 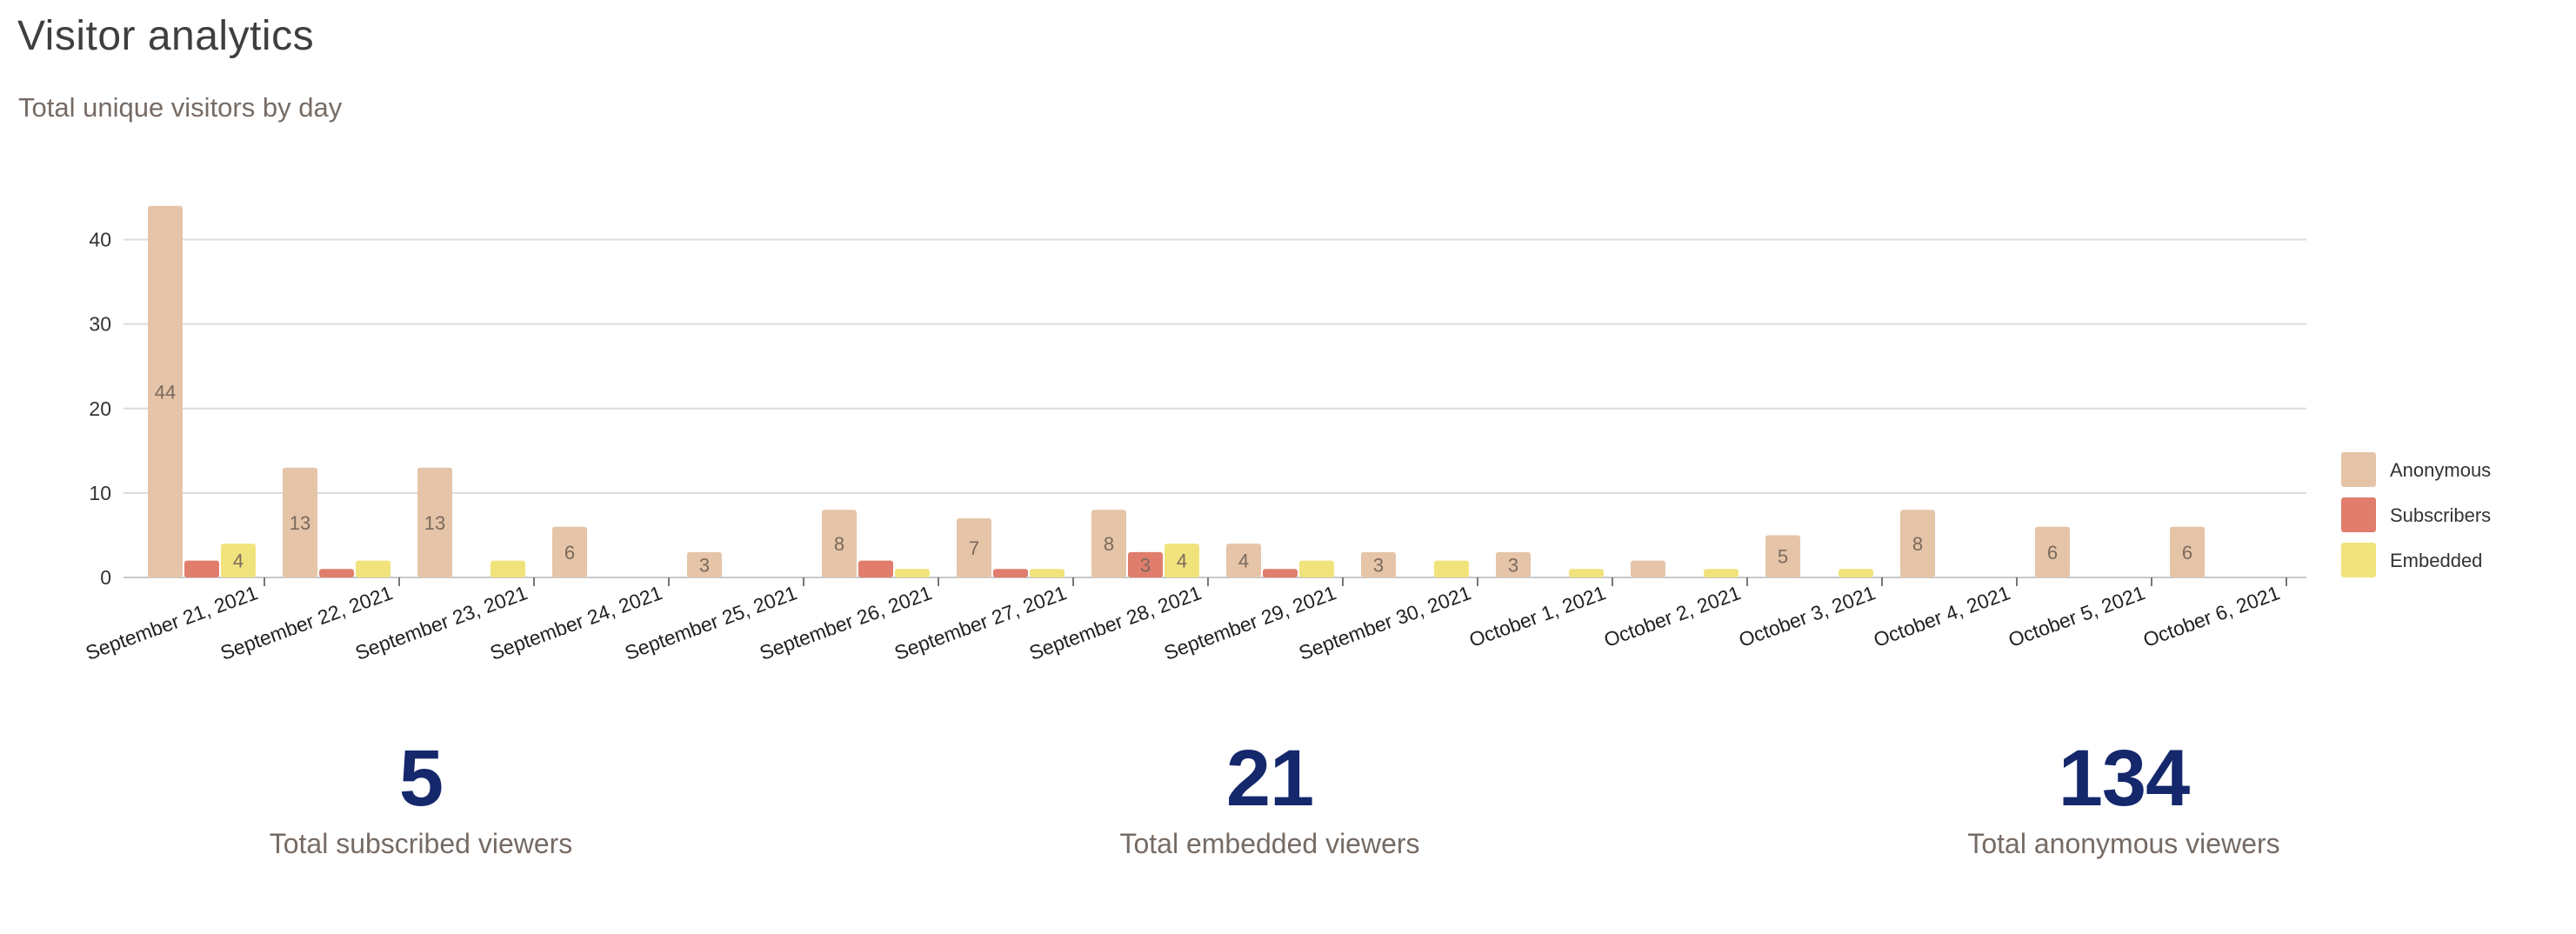 What do you see at coordinates (100, 493) in the screenshot?
I see `y-tick-label: 10` at bounding box center [100, 493].